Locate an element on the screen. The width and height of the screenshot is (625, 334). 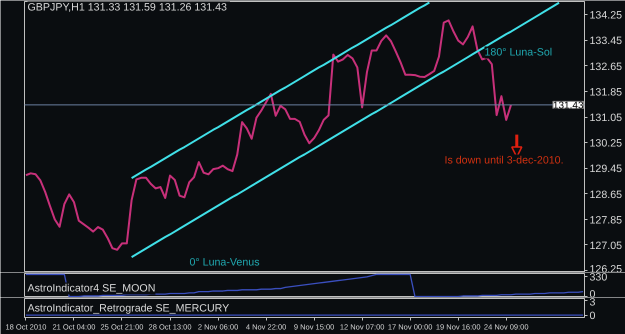
y-tick-label: 128.65 is located at coordinates (606, 194).